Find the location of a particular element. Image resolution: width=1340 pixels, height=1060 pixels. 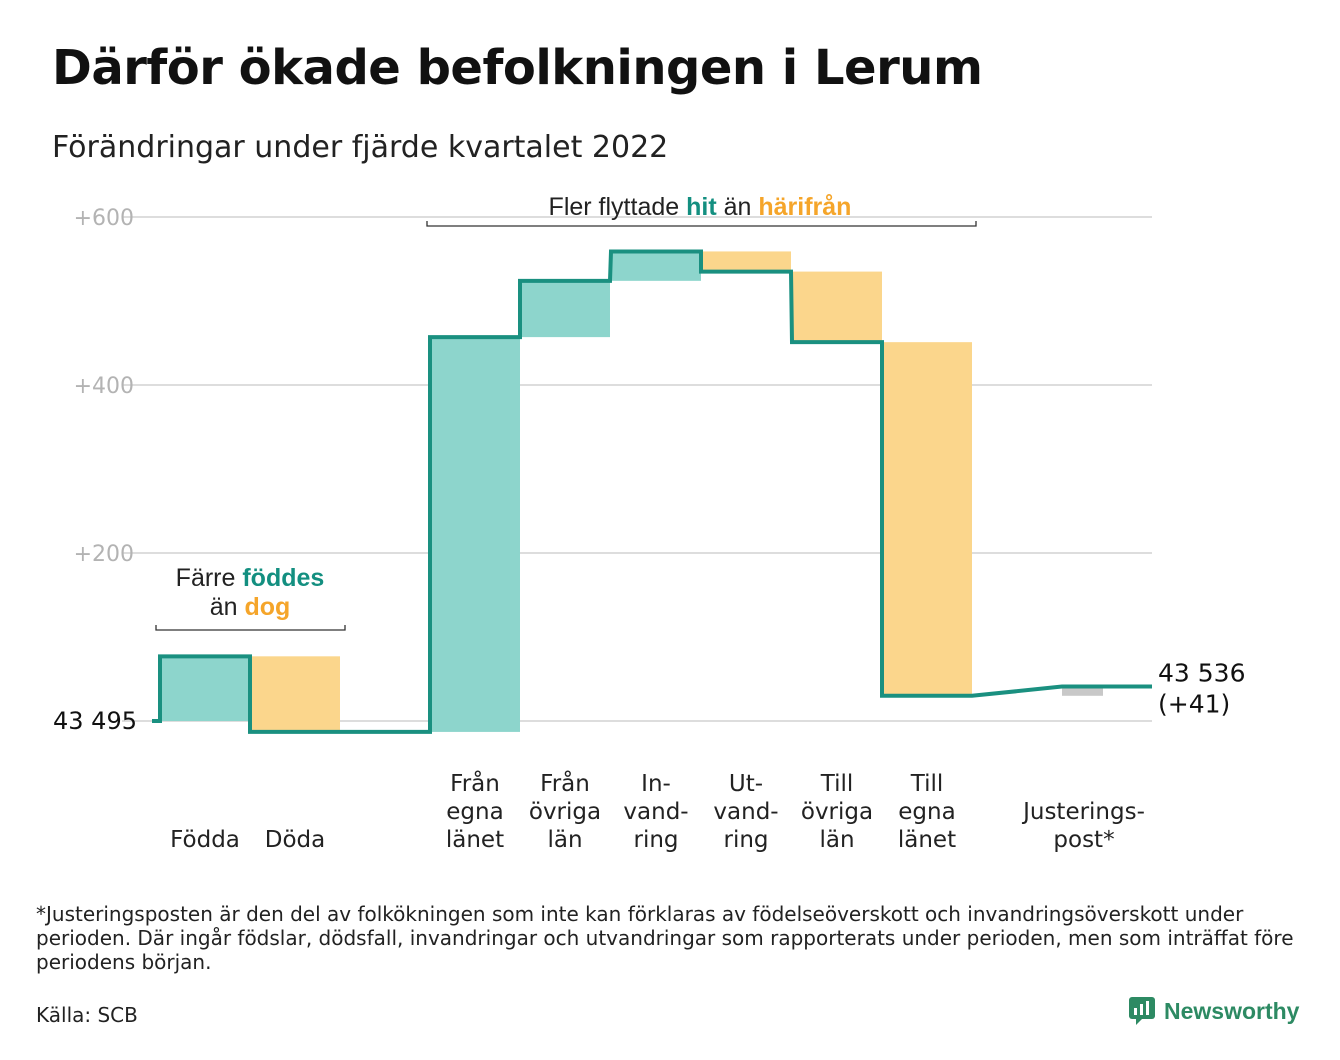

y-tick-label: +200 is located at coordinates (104, 554).